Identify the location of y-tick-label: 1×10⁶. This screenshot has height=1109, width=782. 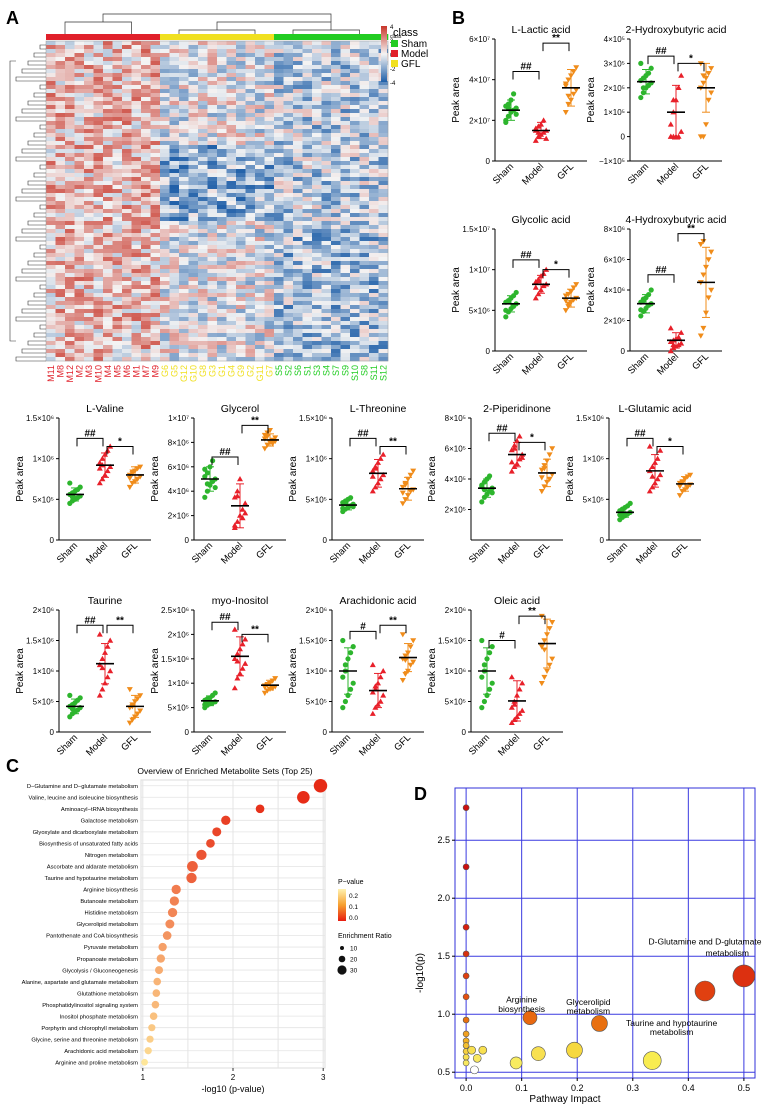
(178, 683).